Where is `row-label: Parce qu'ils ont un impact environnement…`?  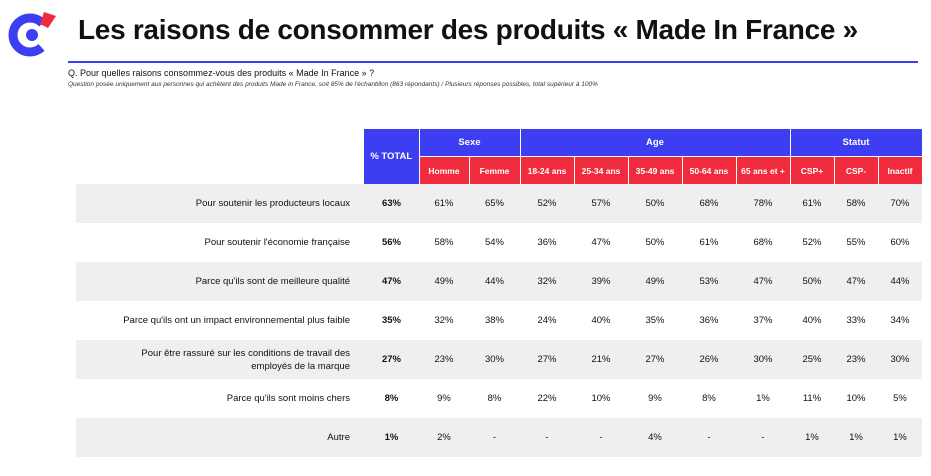 row-label: Parce qu'ils ont un impact environnement… is located at coordinates (236, 320).